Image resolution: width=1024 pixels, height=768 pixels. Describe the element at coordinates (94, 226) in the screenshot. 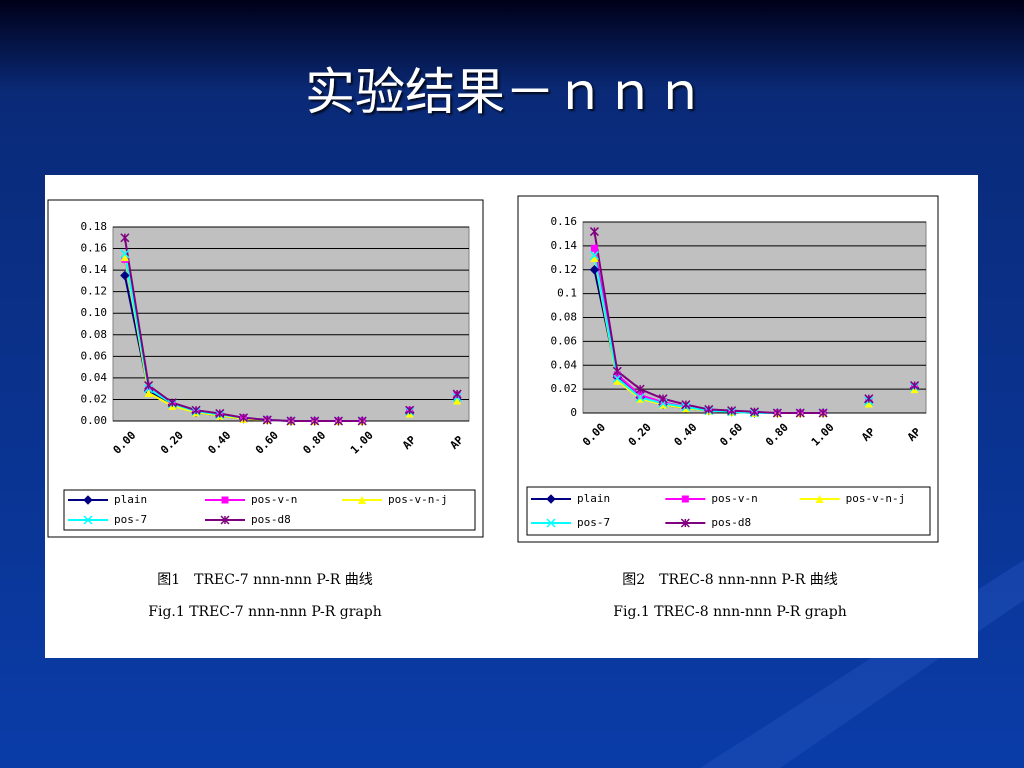

I see `y-tick-label: 0.18` at that location.